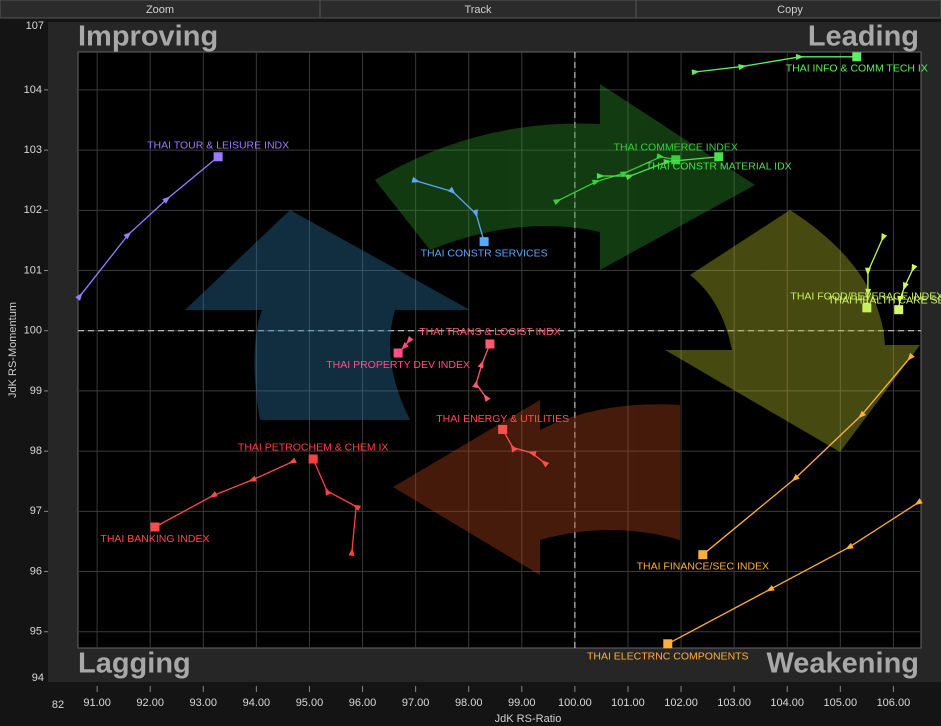 Image resolution: width=941 pixels, height=726 pixels. Describe the element at coordinates (36, 632) in the screenshot. I see `y-tick-label: 95` at that location.